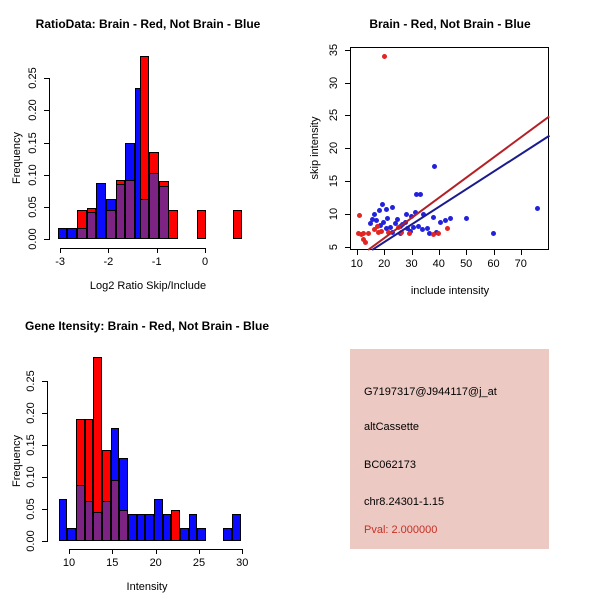  What do you see at coordinates (334, 214) in the screenshot?
I see `y-tick-label: 10` at bounding box center [334, 214].